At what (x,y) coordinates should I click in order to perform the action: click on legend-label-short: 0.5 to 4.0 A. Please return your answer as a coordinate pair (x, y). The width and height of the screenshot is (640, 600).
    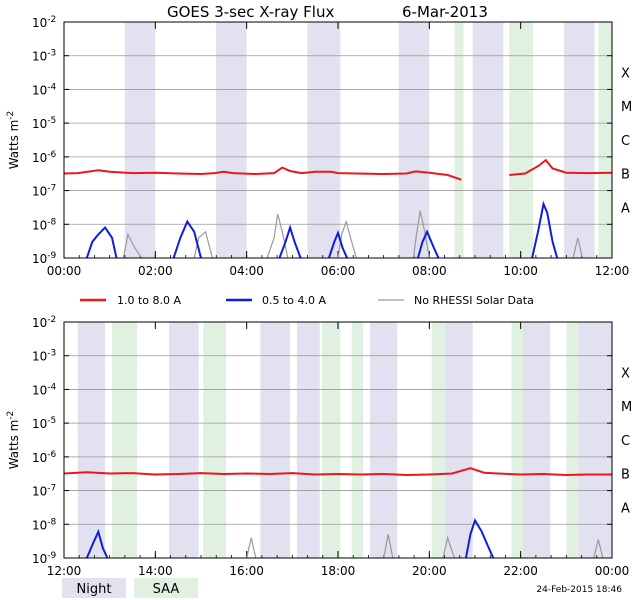
    Looking at the image, I should click on (294, 300).